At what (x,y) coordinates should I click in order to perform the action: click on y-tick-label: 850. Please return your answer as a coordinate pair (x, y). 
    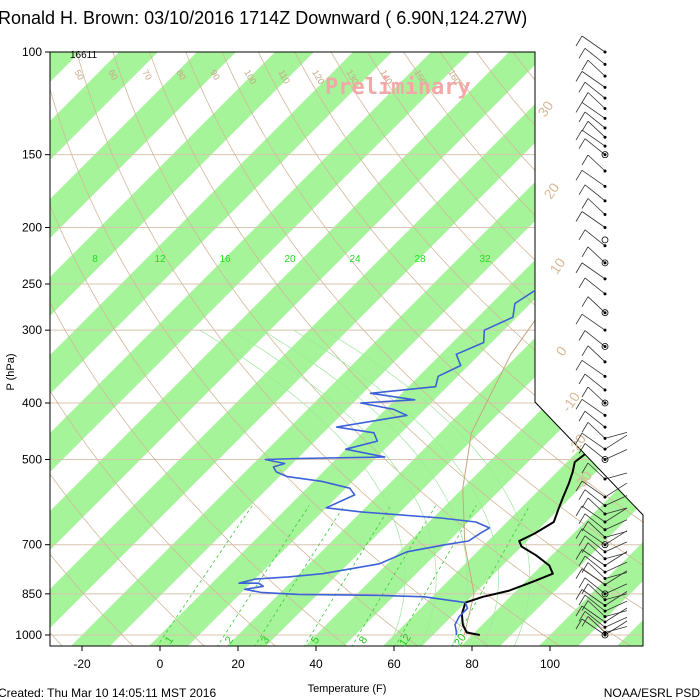
    Looking at the image, I should click on (32, 594).